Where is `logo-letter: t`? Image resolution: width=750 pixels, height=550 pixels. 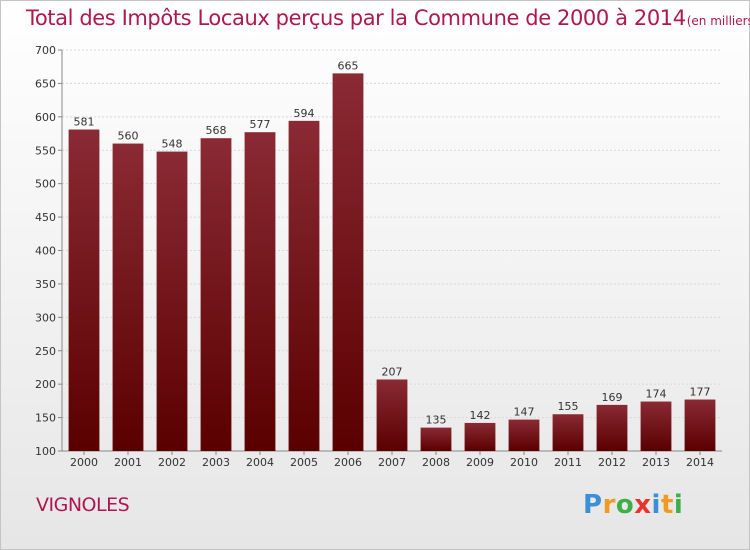 logo-letter: t is located at coordinates (667, 505).